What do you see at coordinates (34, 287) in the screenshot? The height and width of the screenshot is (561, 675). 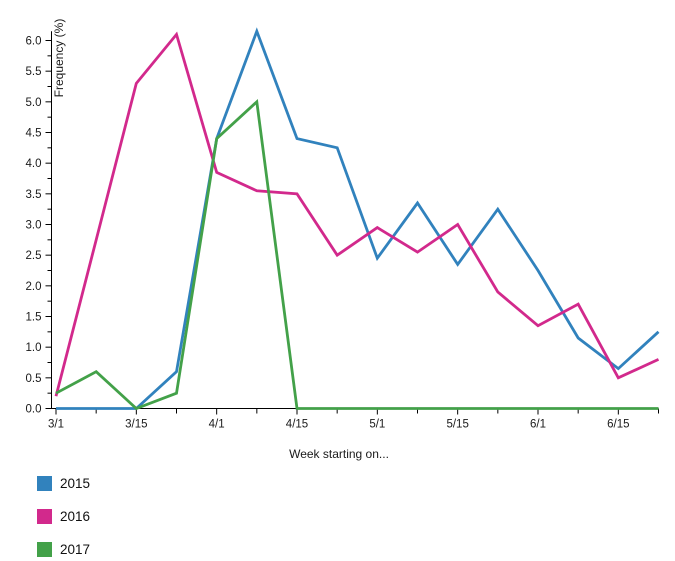 I see `y-tick-label: 2.0` at bounding box center [34, 287].